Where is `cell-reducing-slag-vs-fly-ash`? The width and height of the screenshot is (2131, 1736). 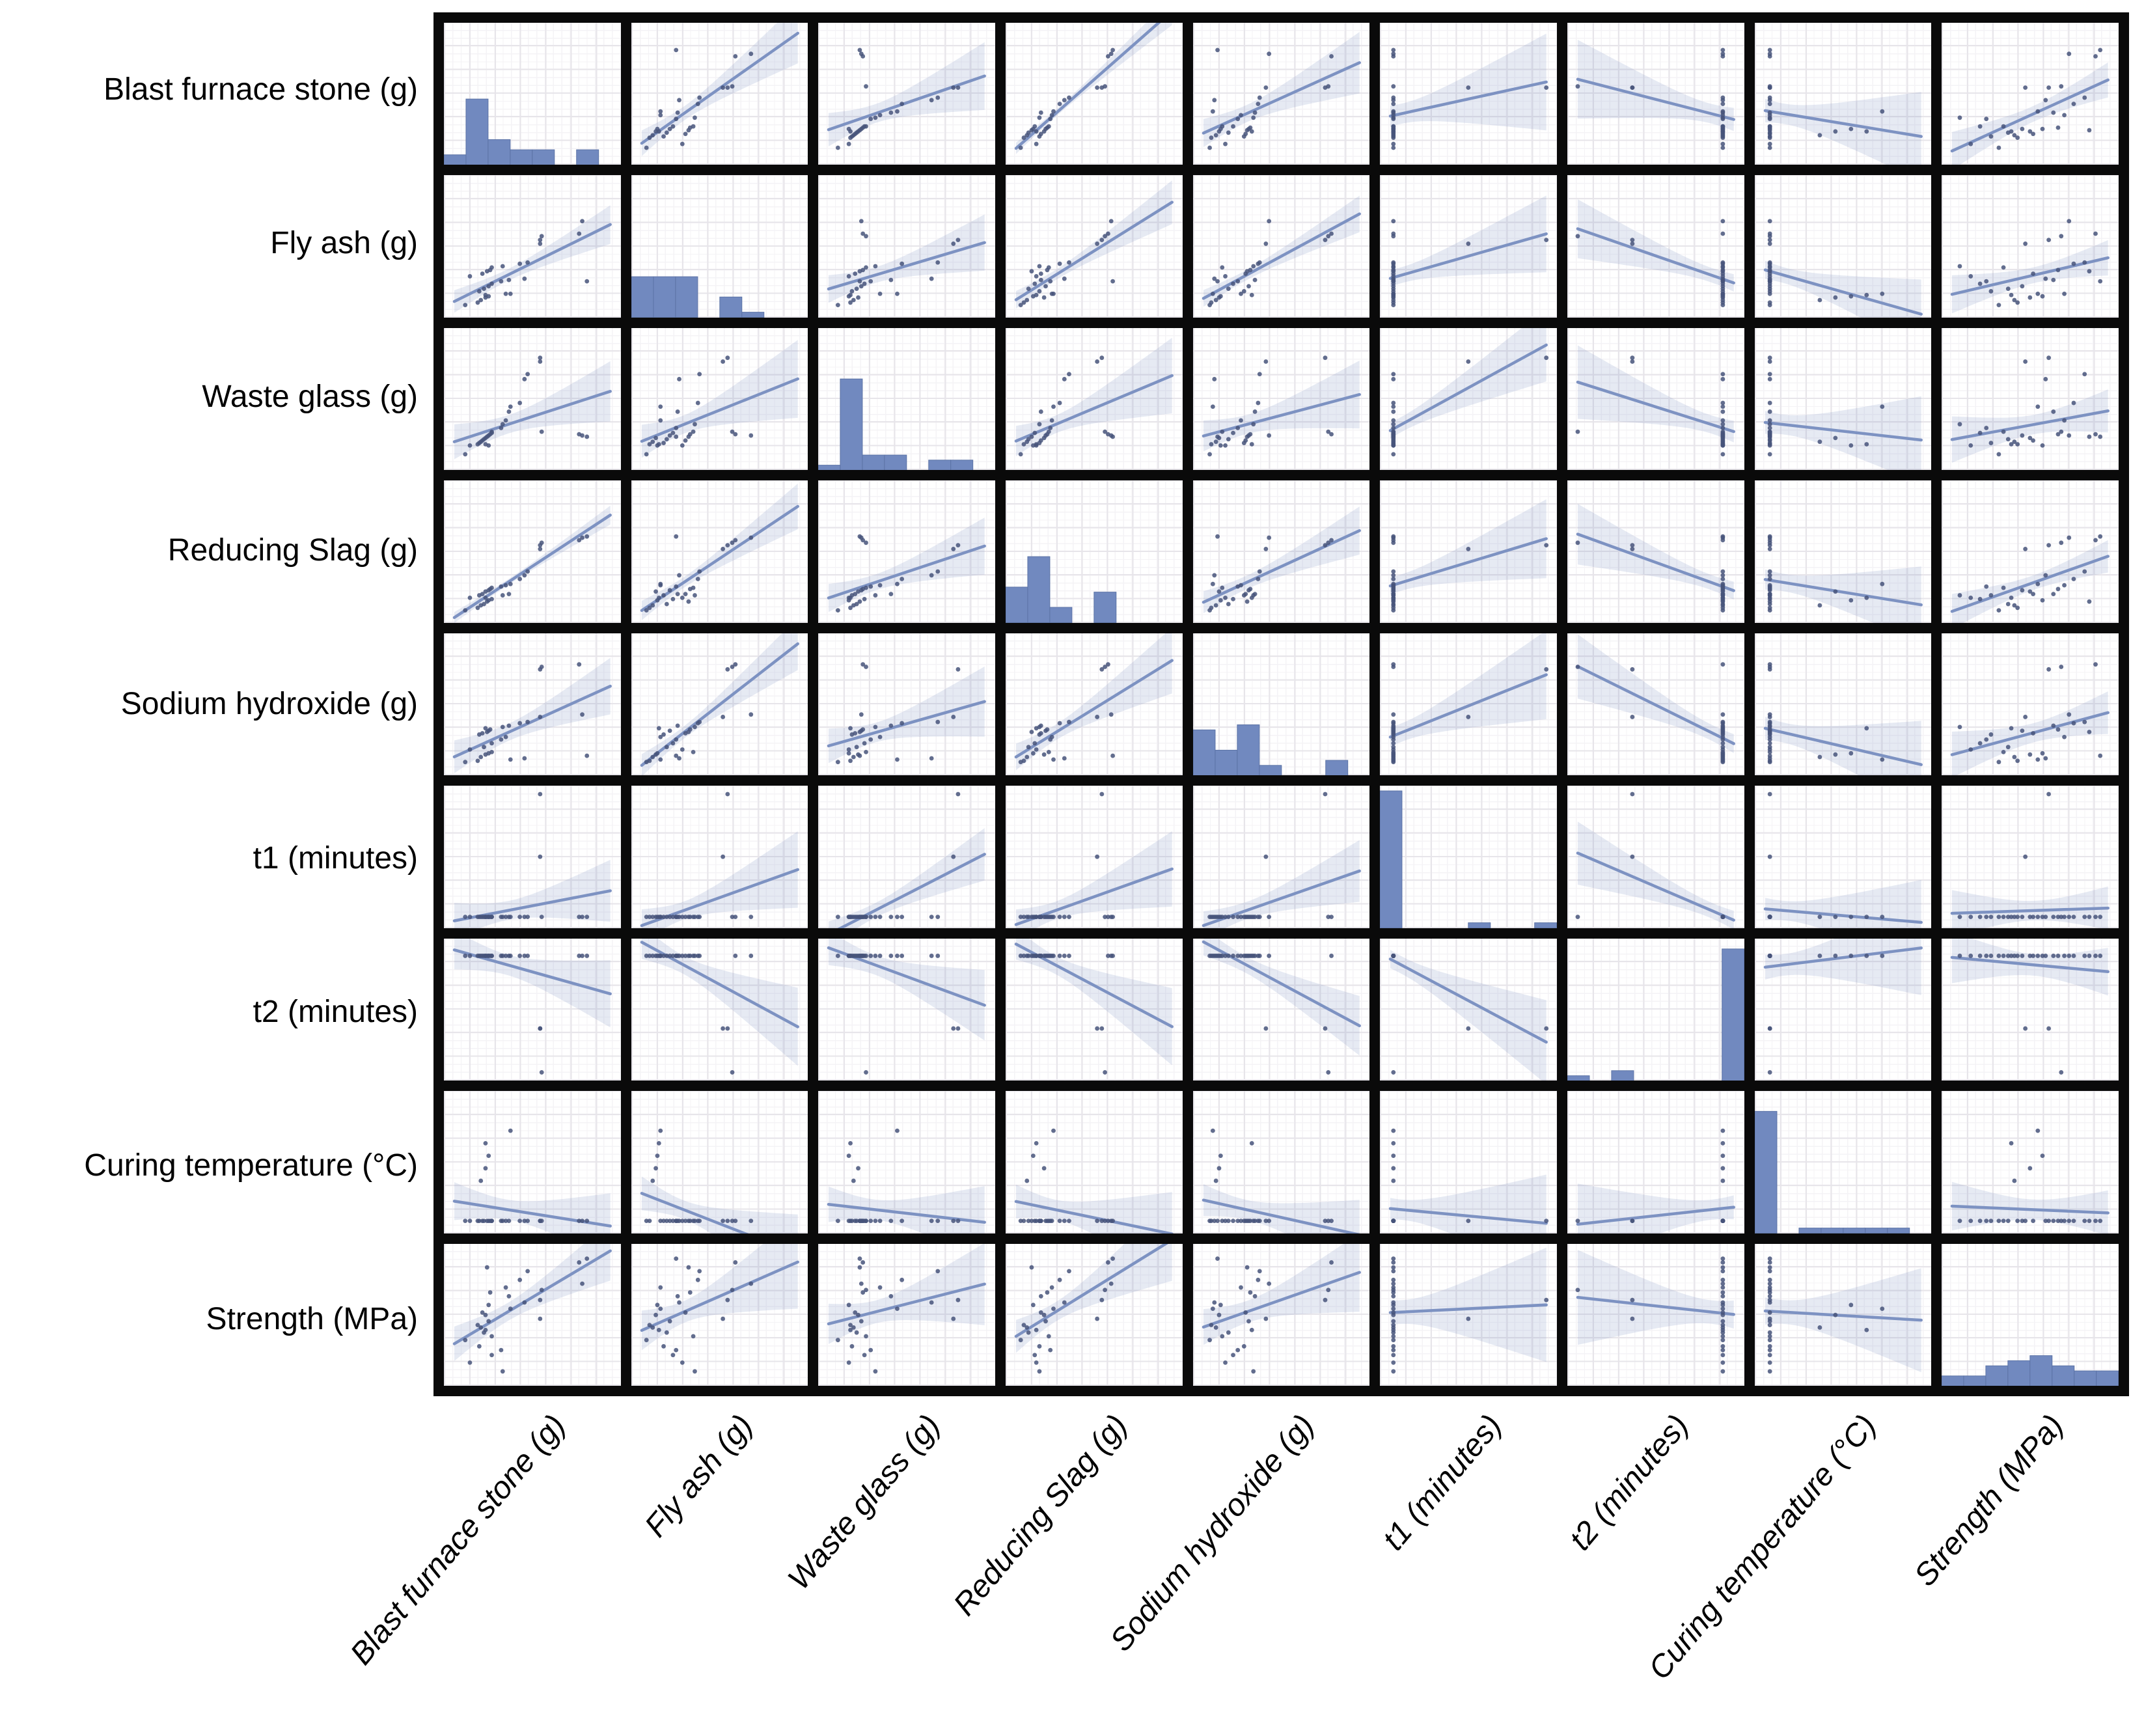 cell-reducing-slag-vs-fly-ash is located at coordinates (720, 551).